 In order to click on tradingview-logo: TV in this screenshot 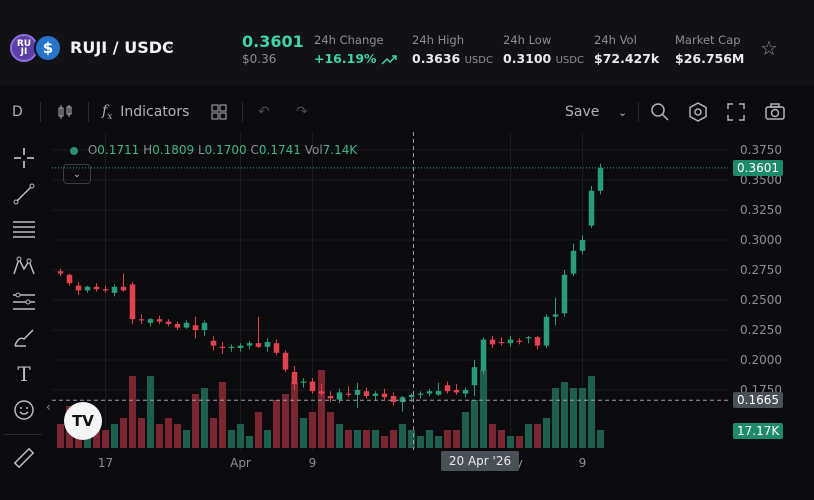, I will do `click(83, 421)`.